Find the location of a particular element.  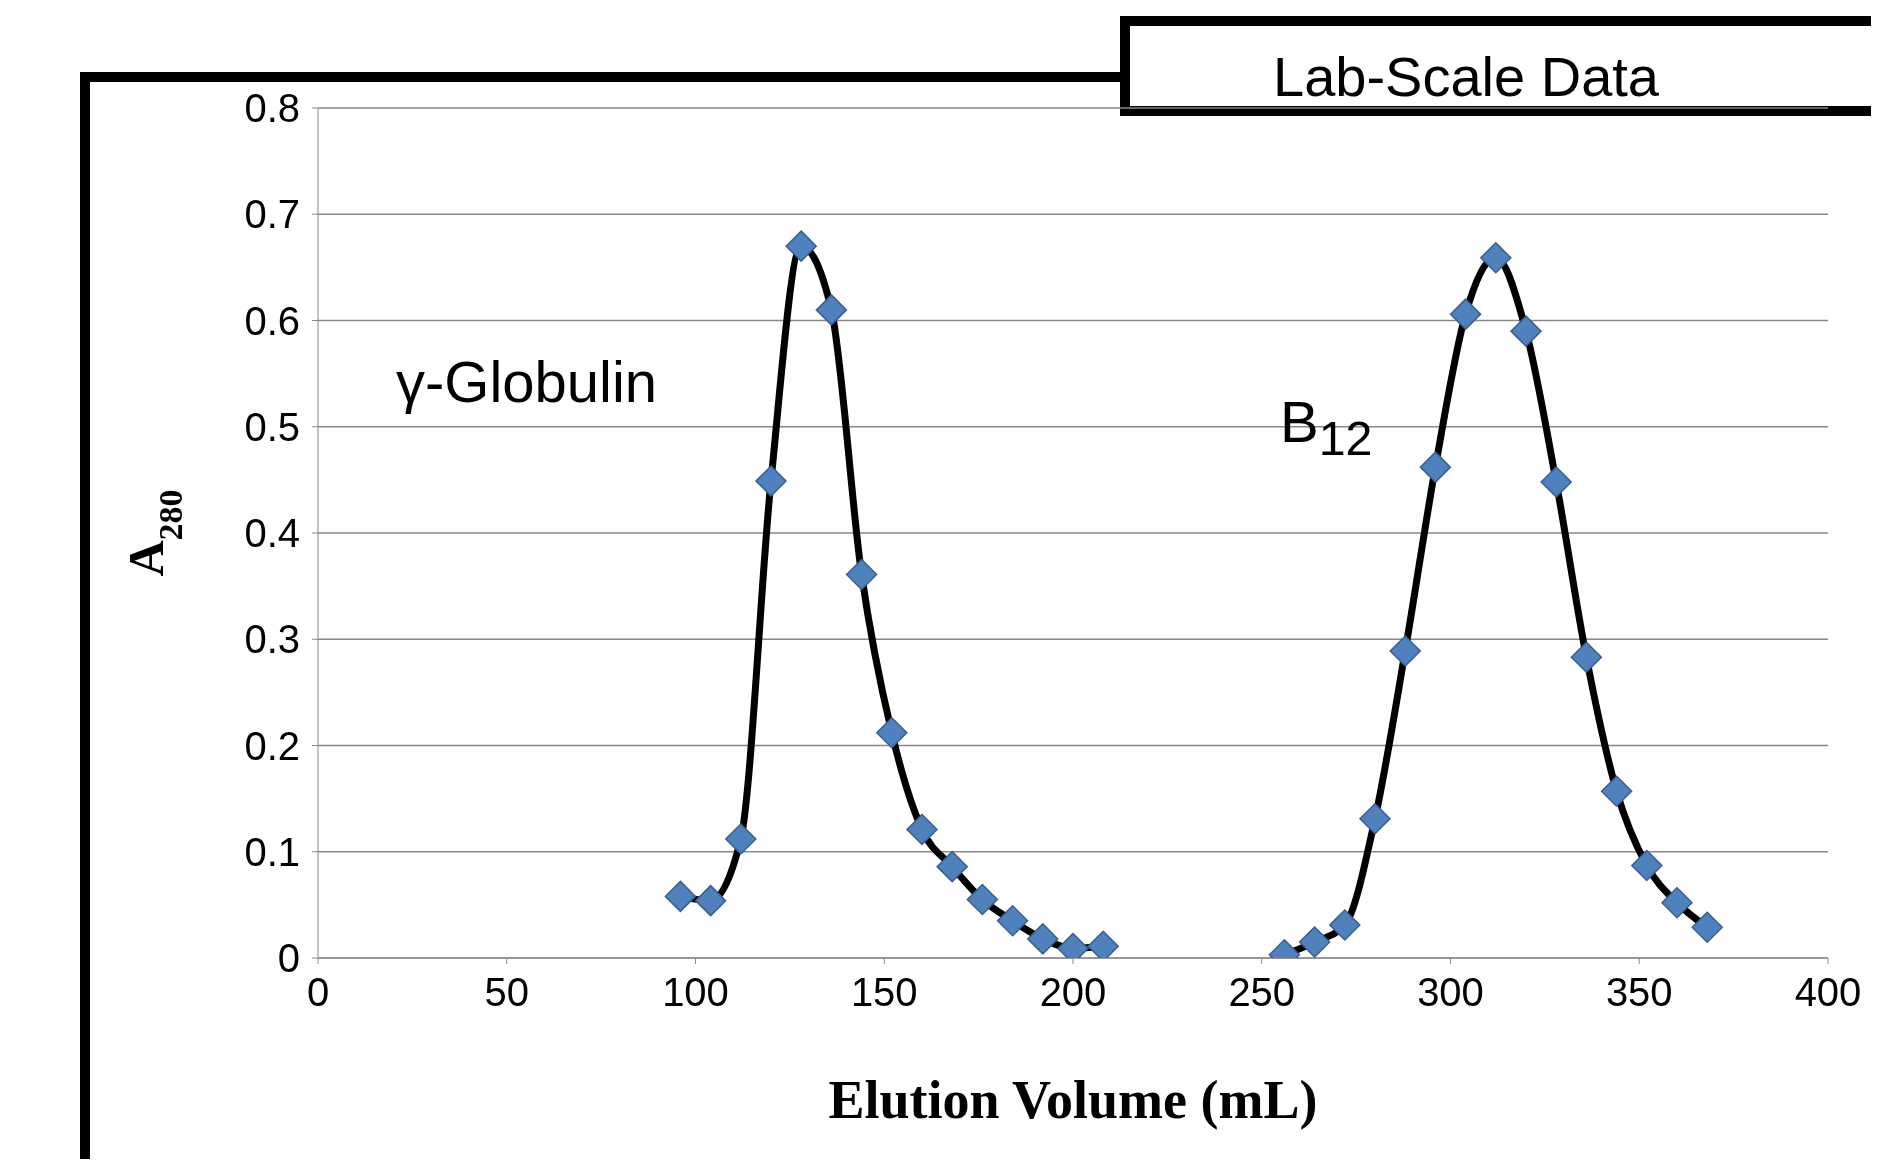

x-tick-label: 250 is located at coordinates (1262, 992).